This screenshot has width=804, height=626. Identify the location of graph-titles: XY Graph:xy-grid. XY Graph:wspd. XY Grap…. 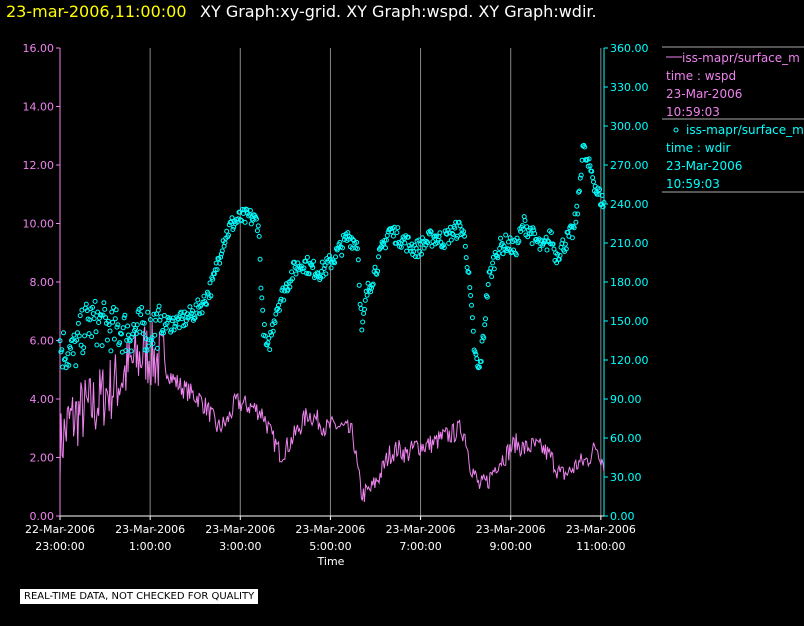
(398, 11).